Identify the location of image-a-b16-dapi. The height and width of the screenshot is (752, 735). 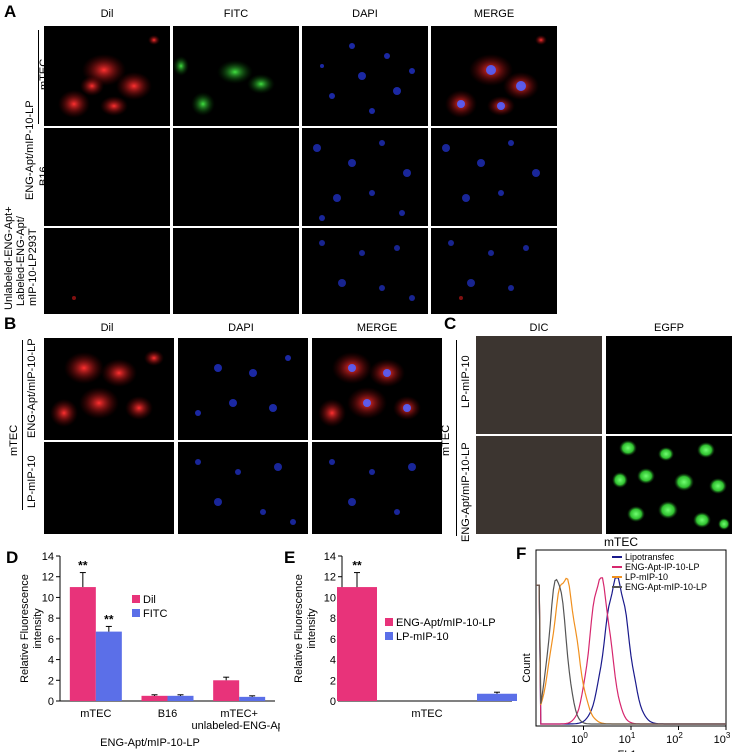
(365, 177).